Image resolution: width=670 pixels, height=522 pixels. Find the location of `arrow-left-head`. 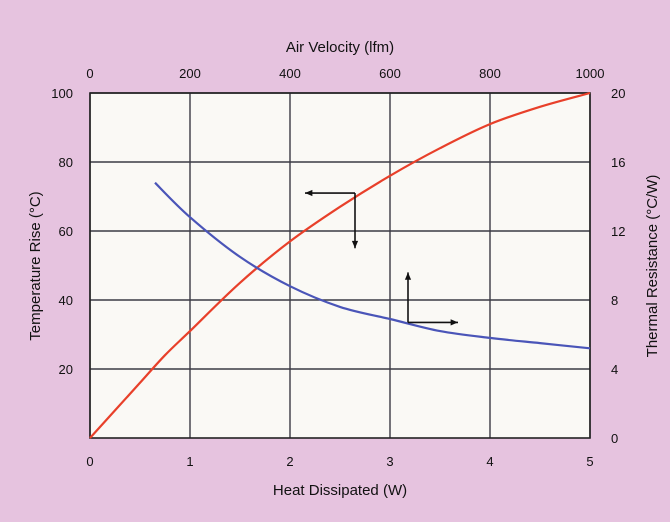

arrow-left-head is located at coordinates (309, 193).